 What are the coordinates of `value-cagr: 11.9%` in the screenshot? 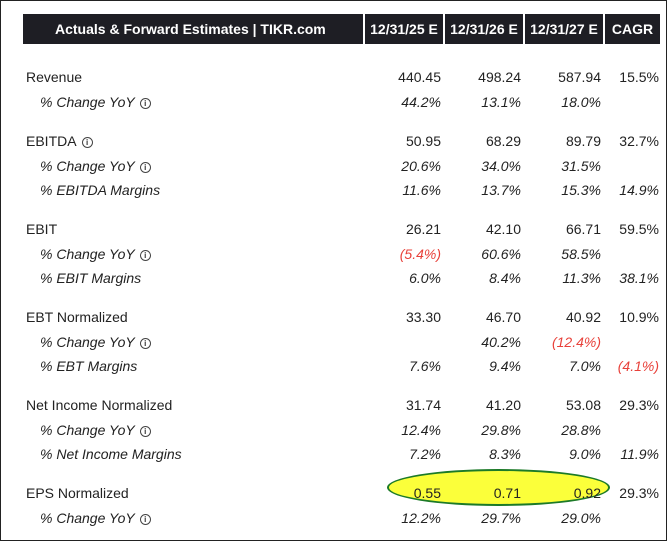 It's located at (639, 454).